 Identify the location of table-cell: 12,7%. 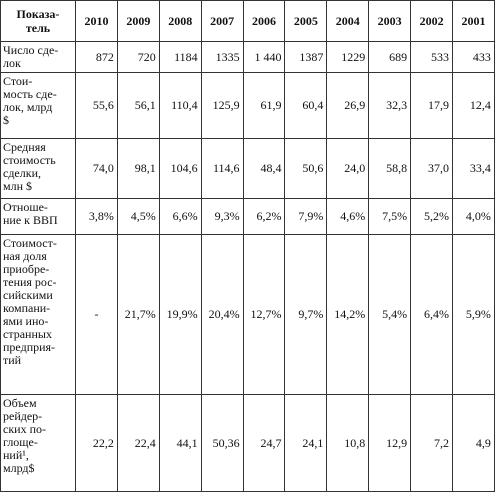
(264, 314).